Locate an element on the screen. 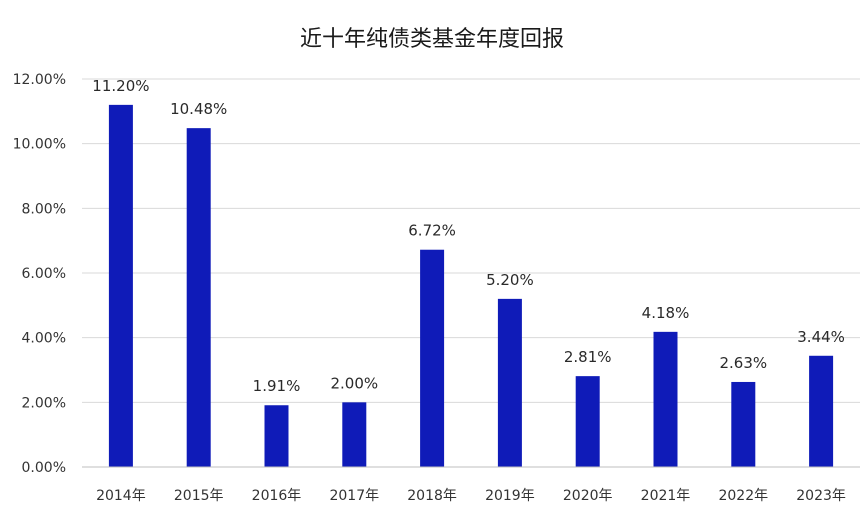 The image size is (865, 519). y-tick-label: 4.00% is located at coordinates (44, 339).